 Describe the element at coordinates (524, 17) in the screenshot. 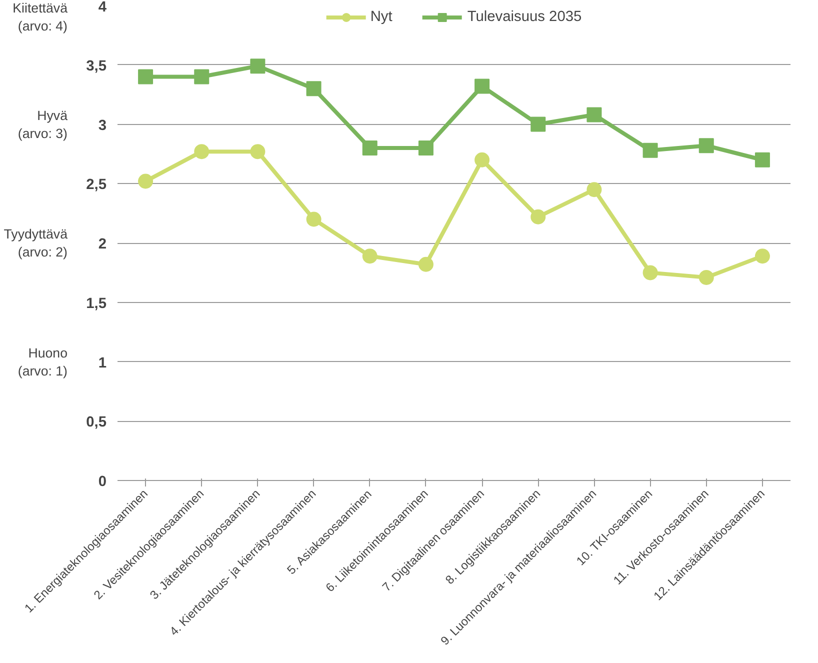

I see `legend-label: Tulevaisuus 2035` at that location.